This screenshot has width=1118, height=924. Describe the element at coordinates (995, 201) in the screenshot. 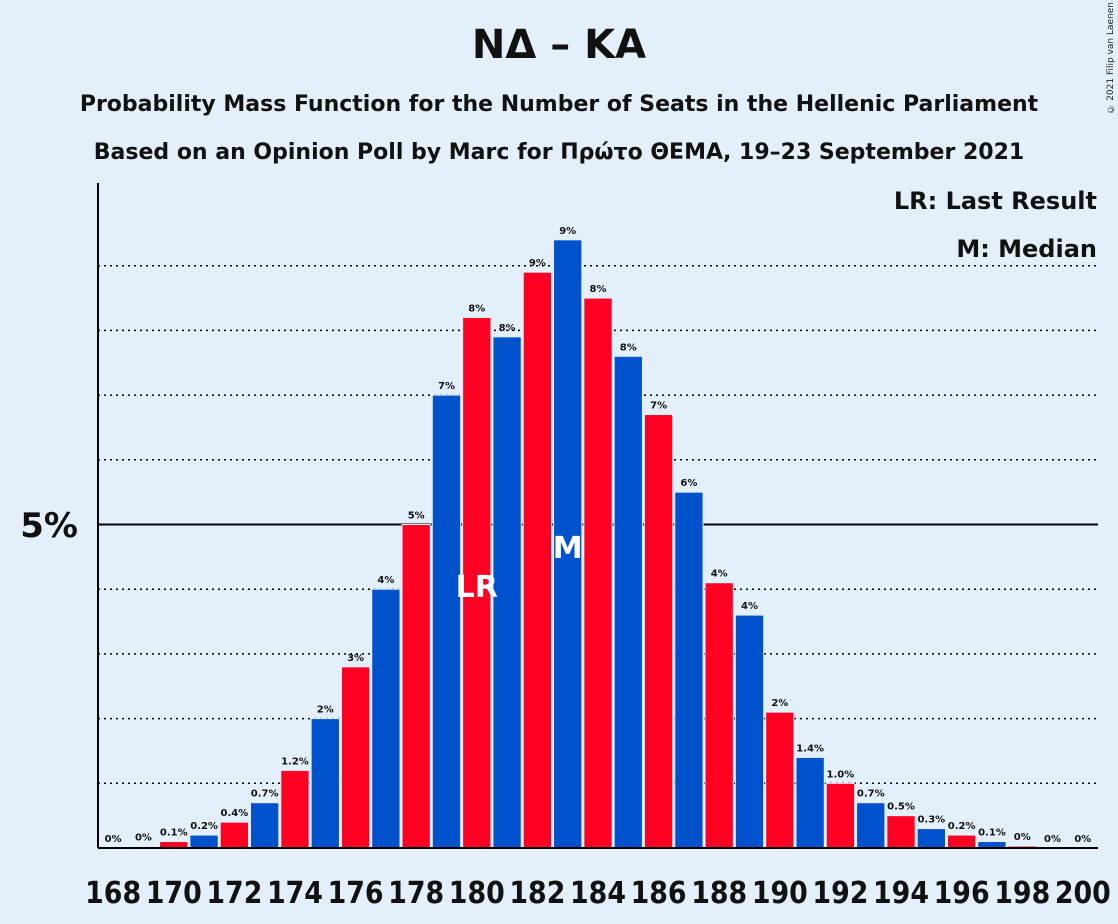

I see `legend-last-result: LR: Last Result` at that location.